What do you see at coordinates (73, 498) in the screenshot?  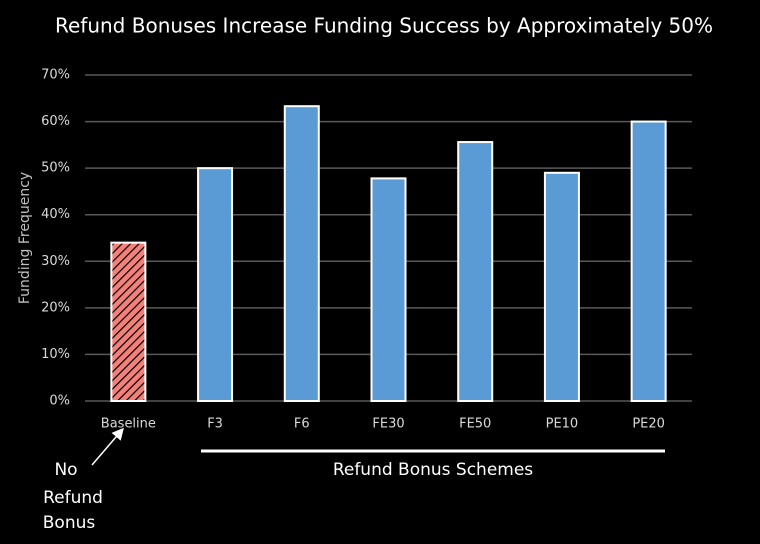 I see `annotation: Refund` at bounding box center [73, 498].